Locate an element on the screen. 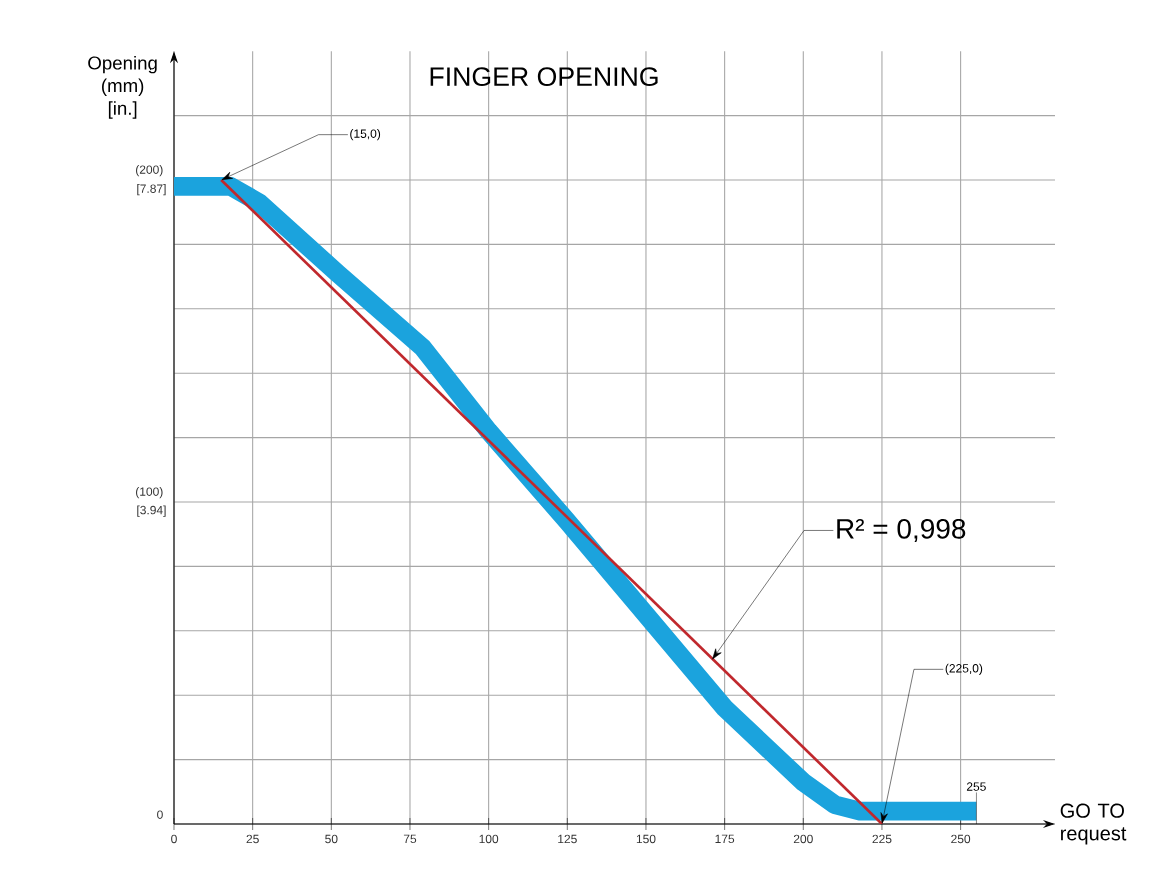  x-tick-label: 150 is located at coordinates (646, 839).